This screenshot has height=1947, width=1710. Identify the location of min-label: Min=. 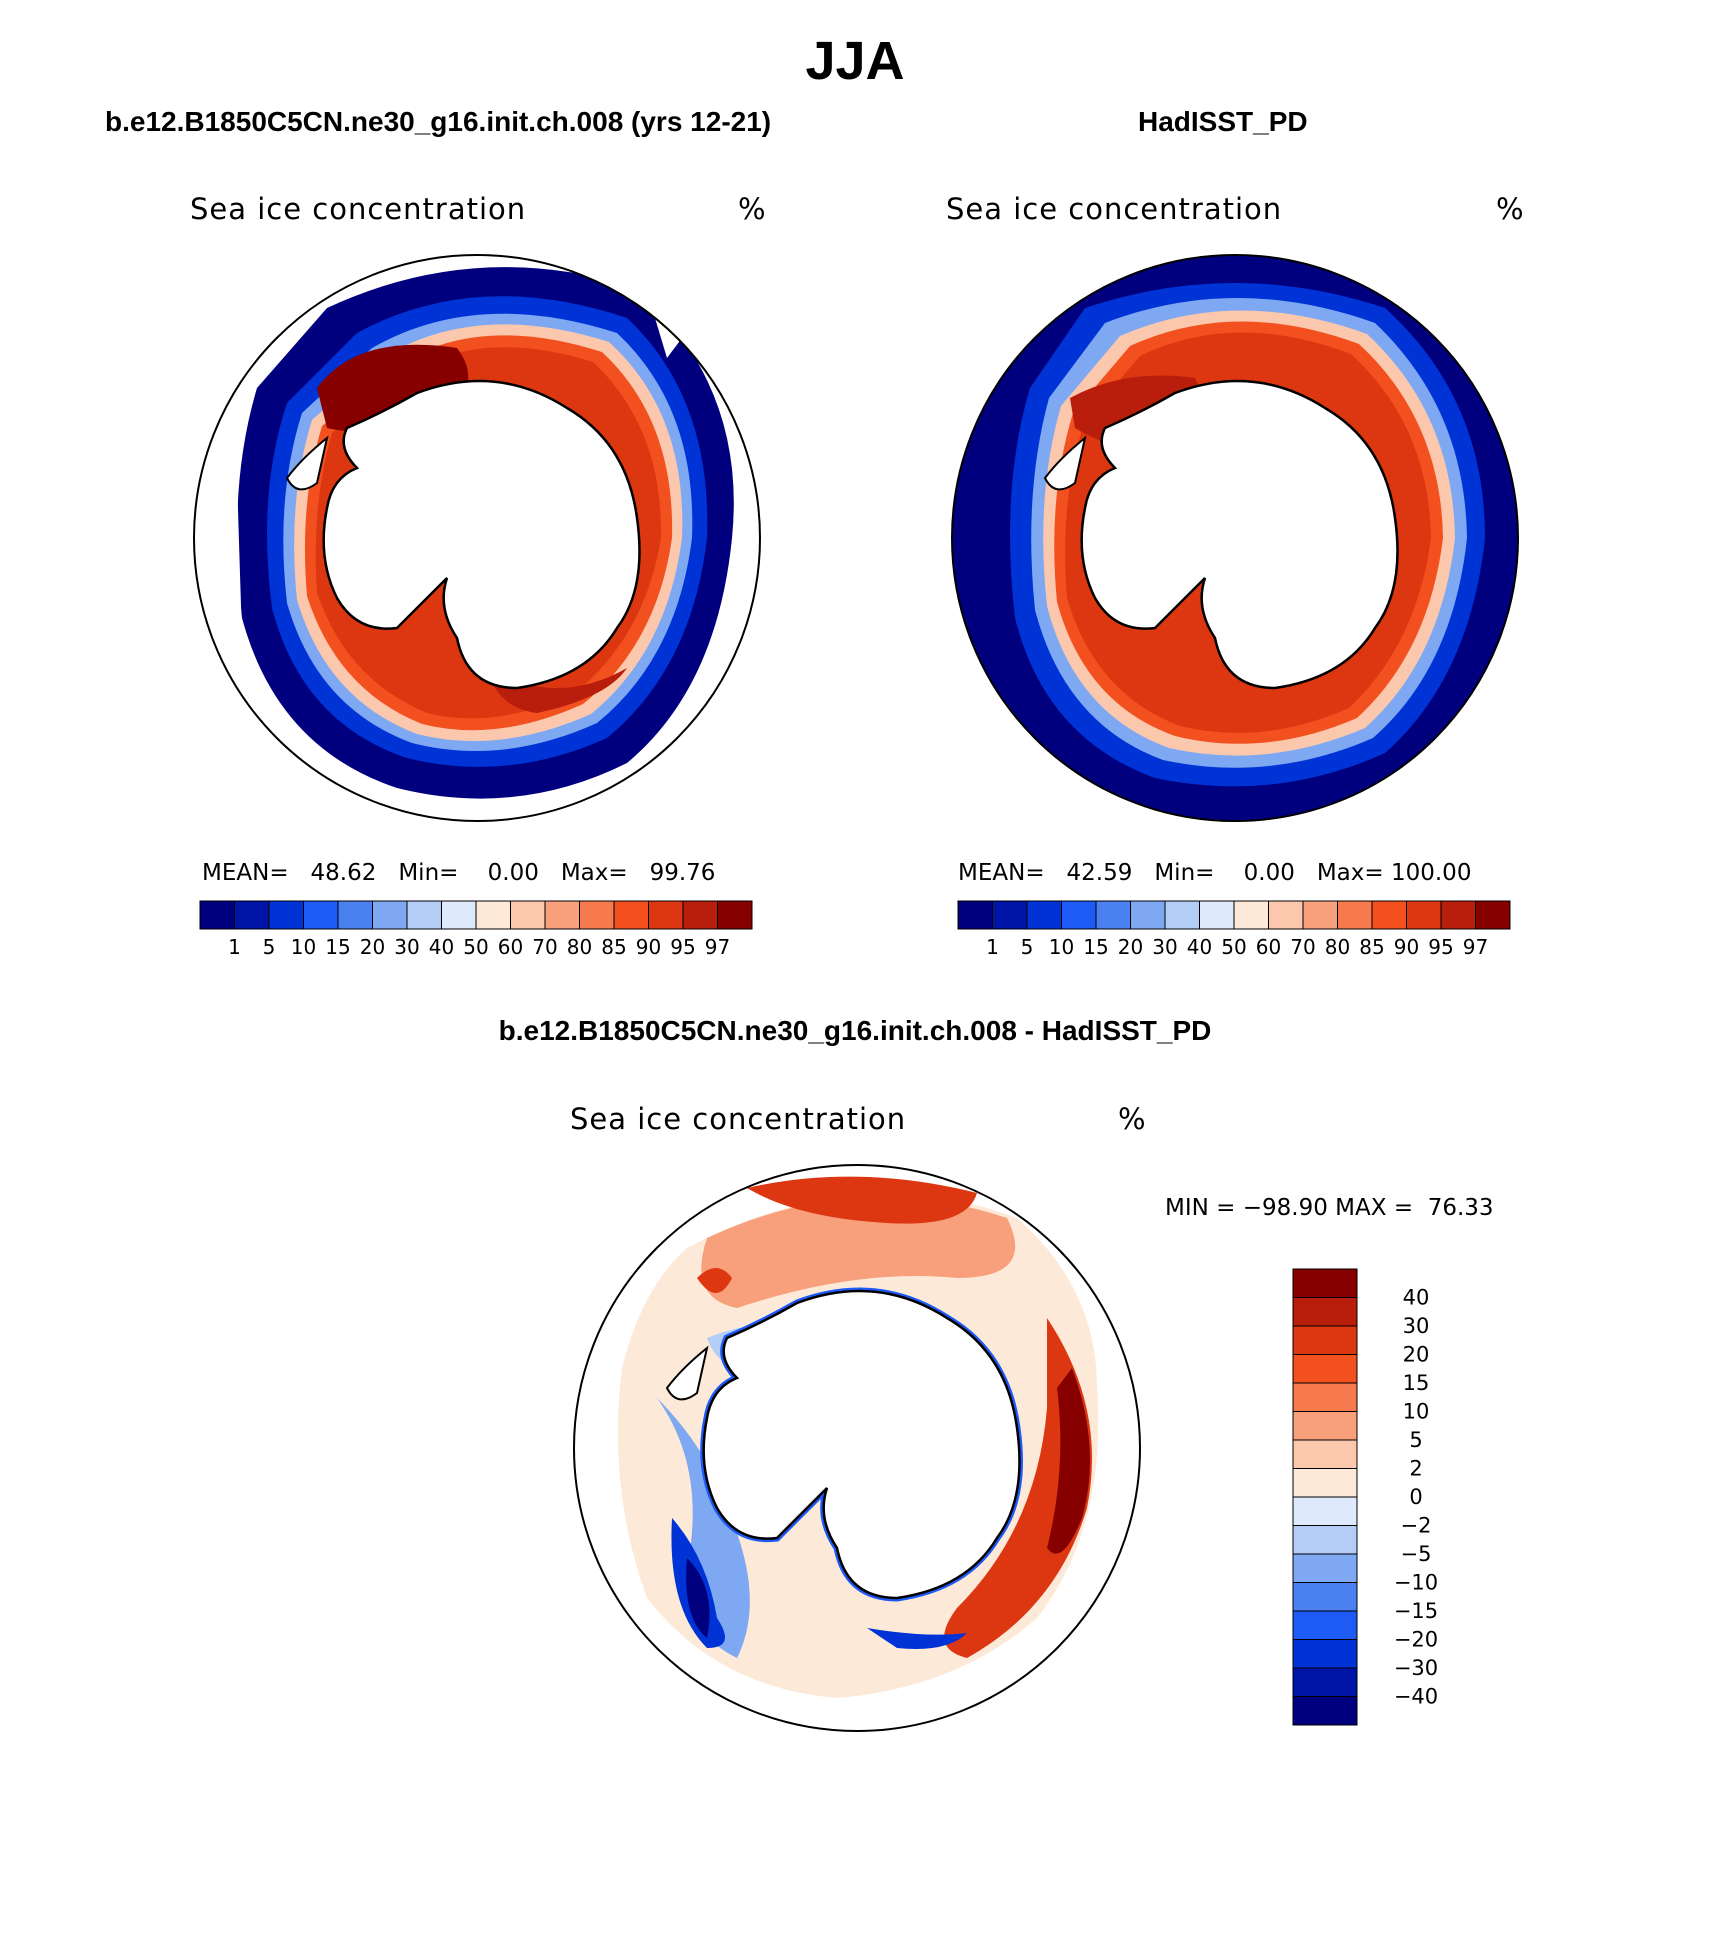
(1184, 873).